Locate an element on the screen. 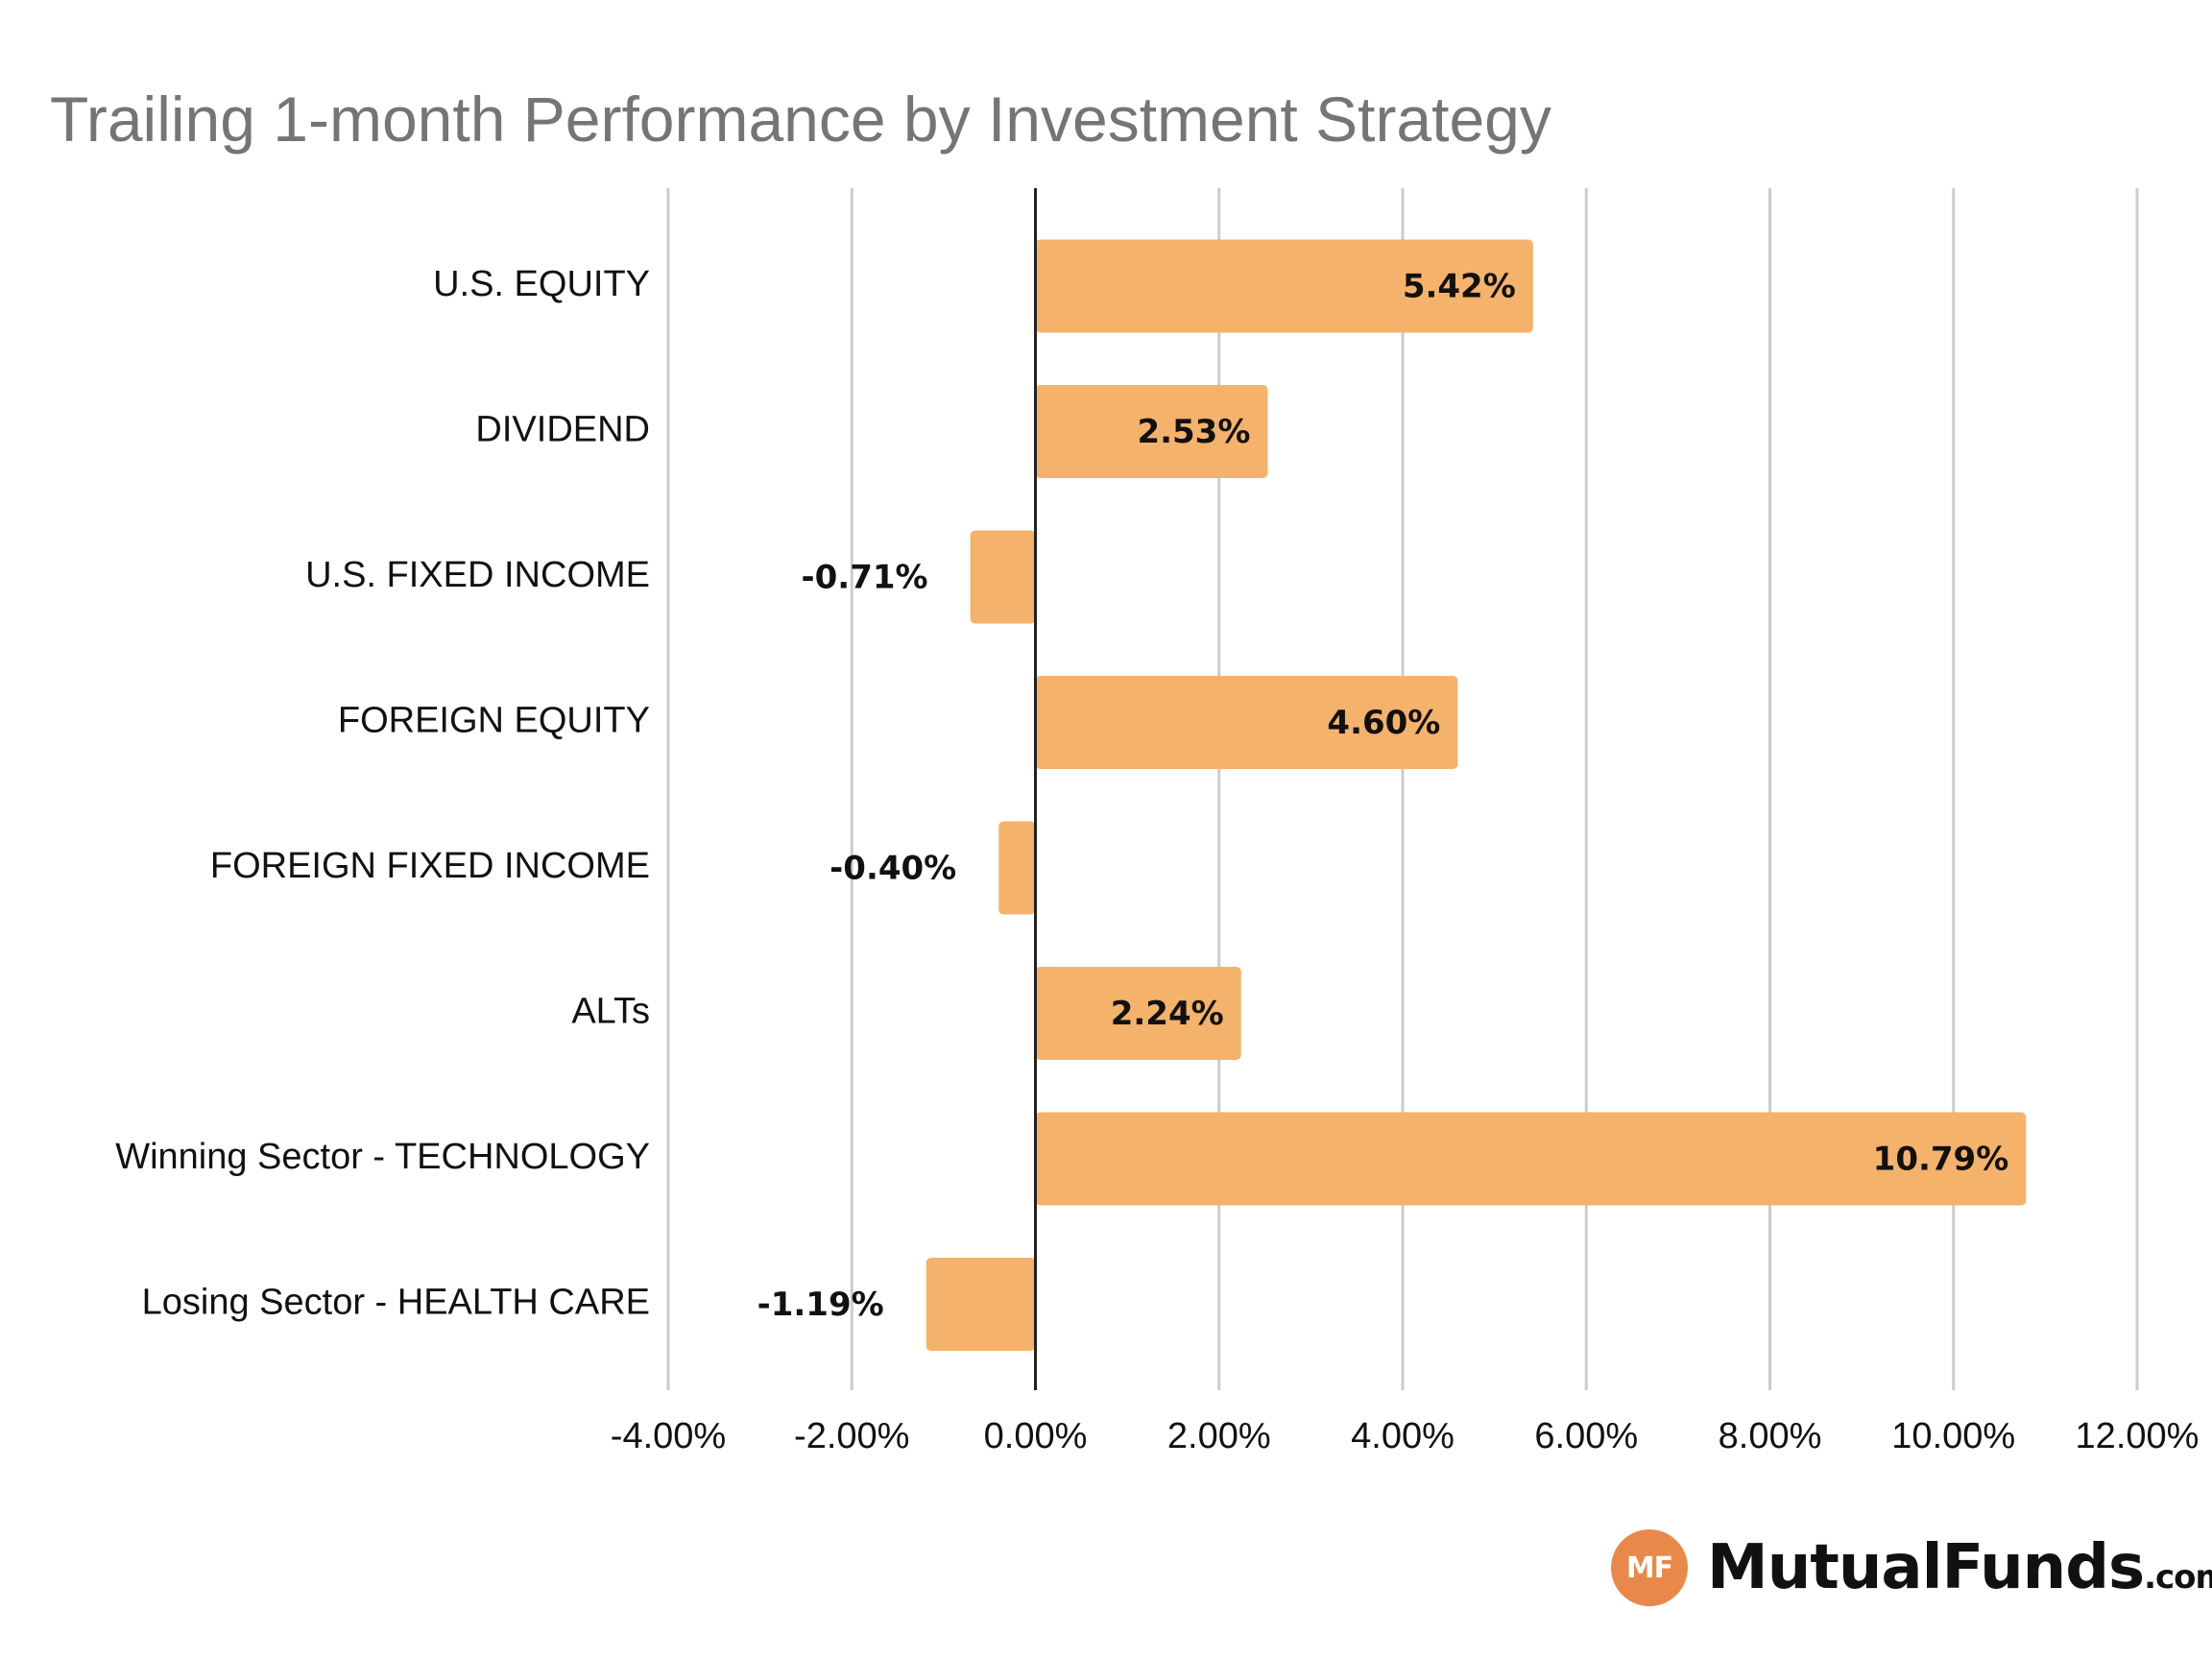  category-label: U.S. EQUITY is located at coordinates (542, 284).